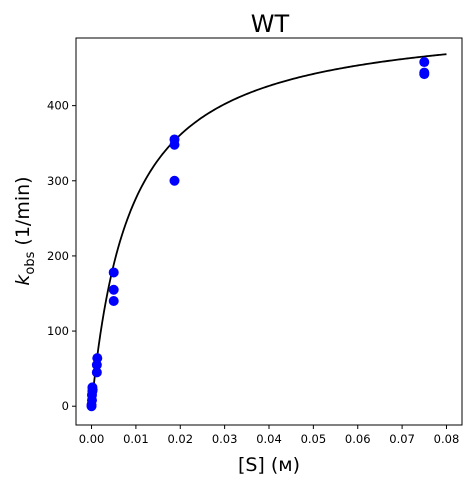 This screenshot has width=472, height=484. What do you see at coordinates (225, 439) in the screenshot?
I see `x-tick-label: 0.03` at bounding box center [225, 439].